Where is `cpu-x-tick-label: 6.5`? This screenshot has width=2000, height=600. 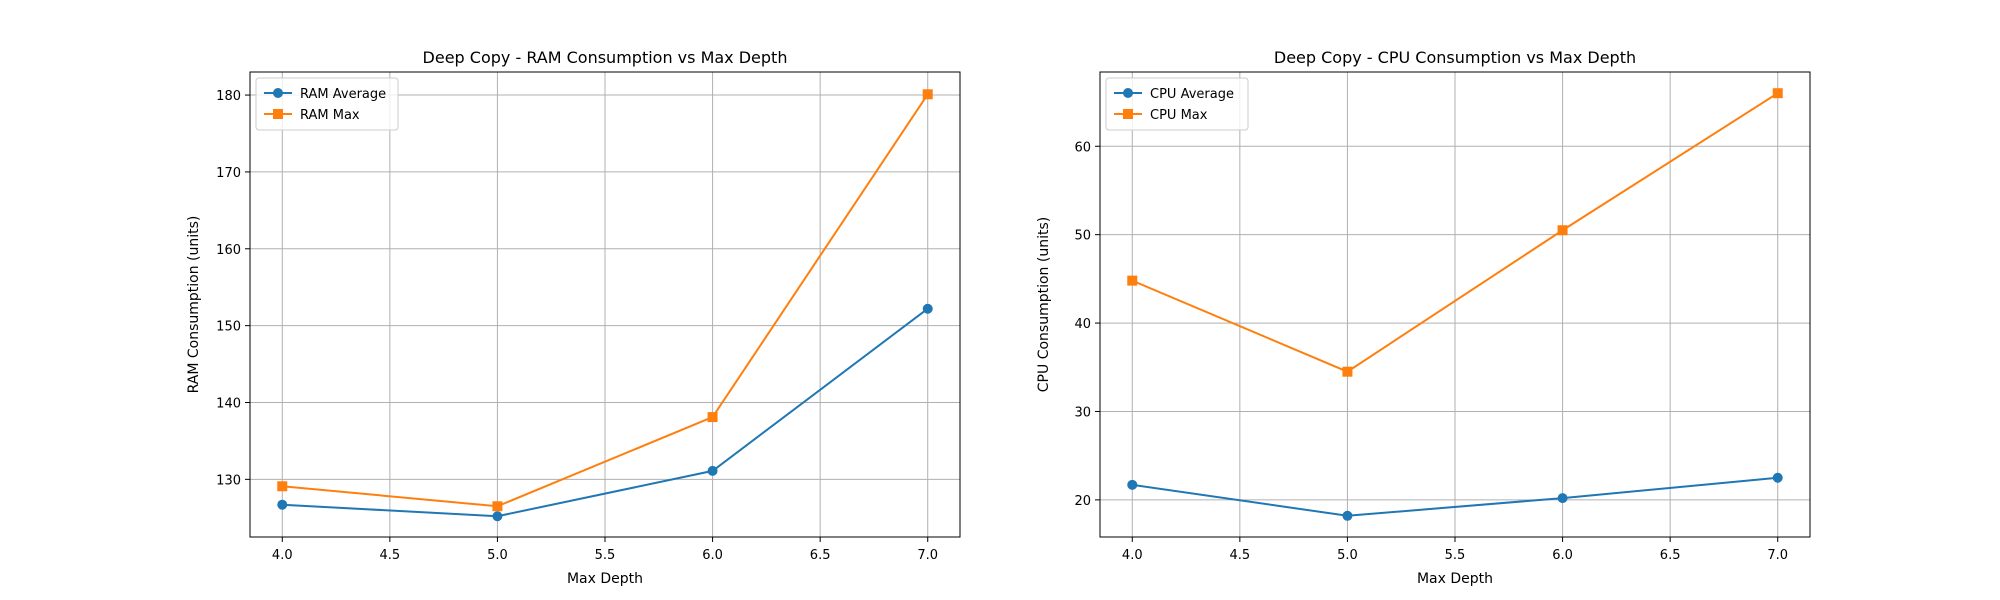 cpu-x-tick-label: 6.5 is located at coordinates (1670, 555).